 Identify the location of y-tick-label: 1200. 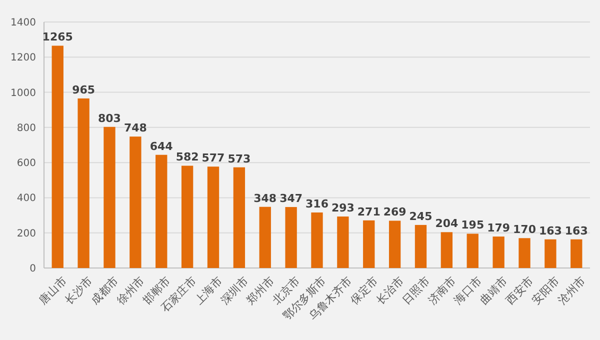
(23, 58).